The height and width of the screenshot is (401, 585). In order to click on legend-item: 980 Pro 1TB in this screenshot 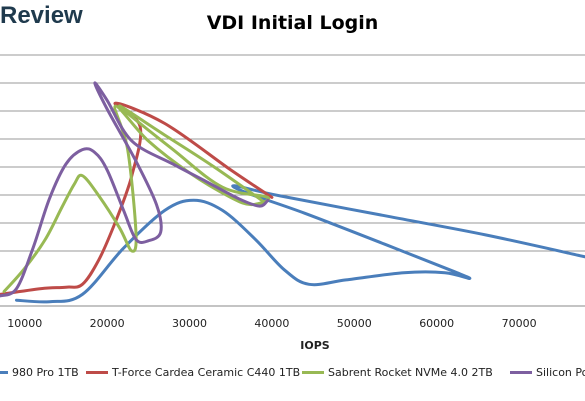, I will do `click(39, 372)`.